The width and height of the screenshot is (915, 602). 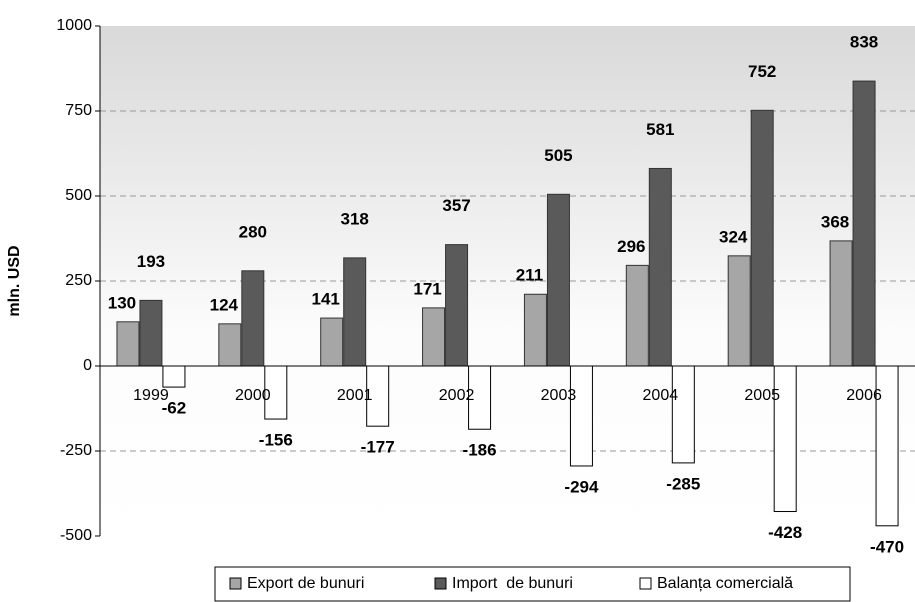 What do you see at coordinates (512, 583) in the screenshot?
I see `legend-label: Import de bunuri` at bounding box center [512, 583].